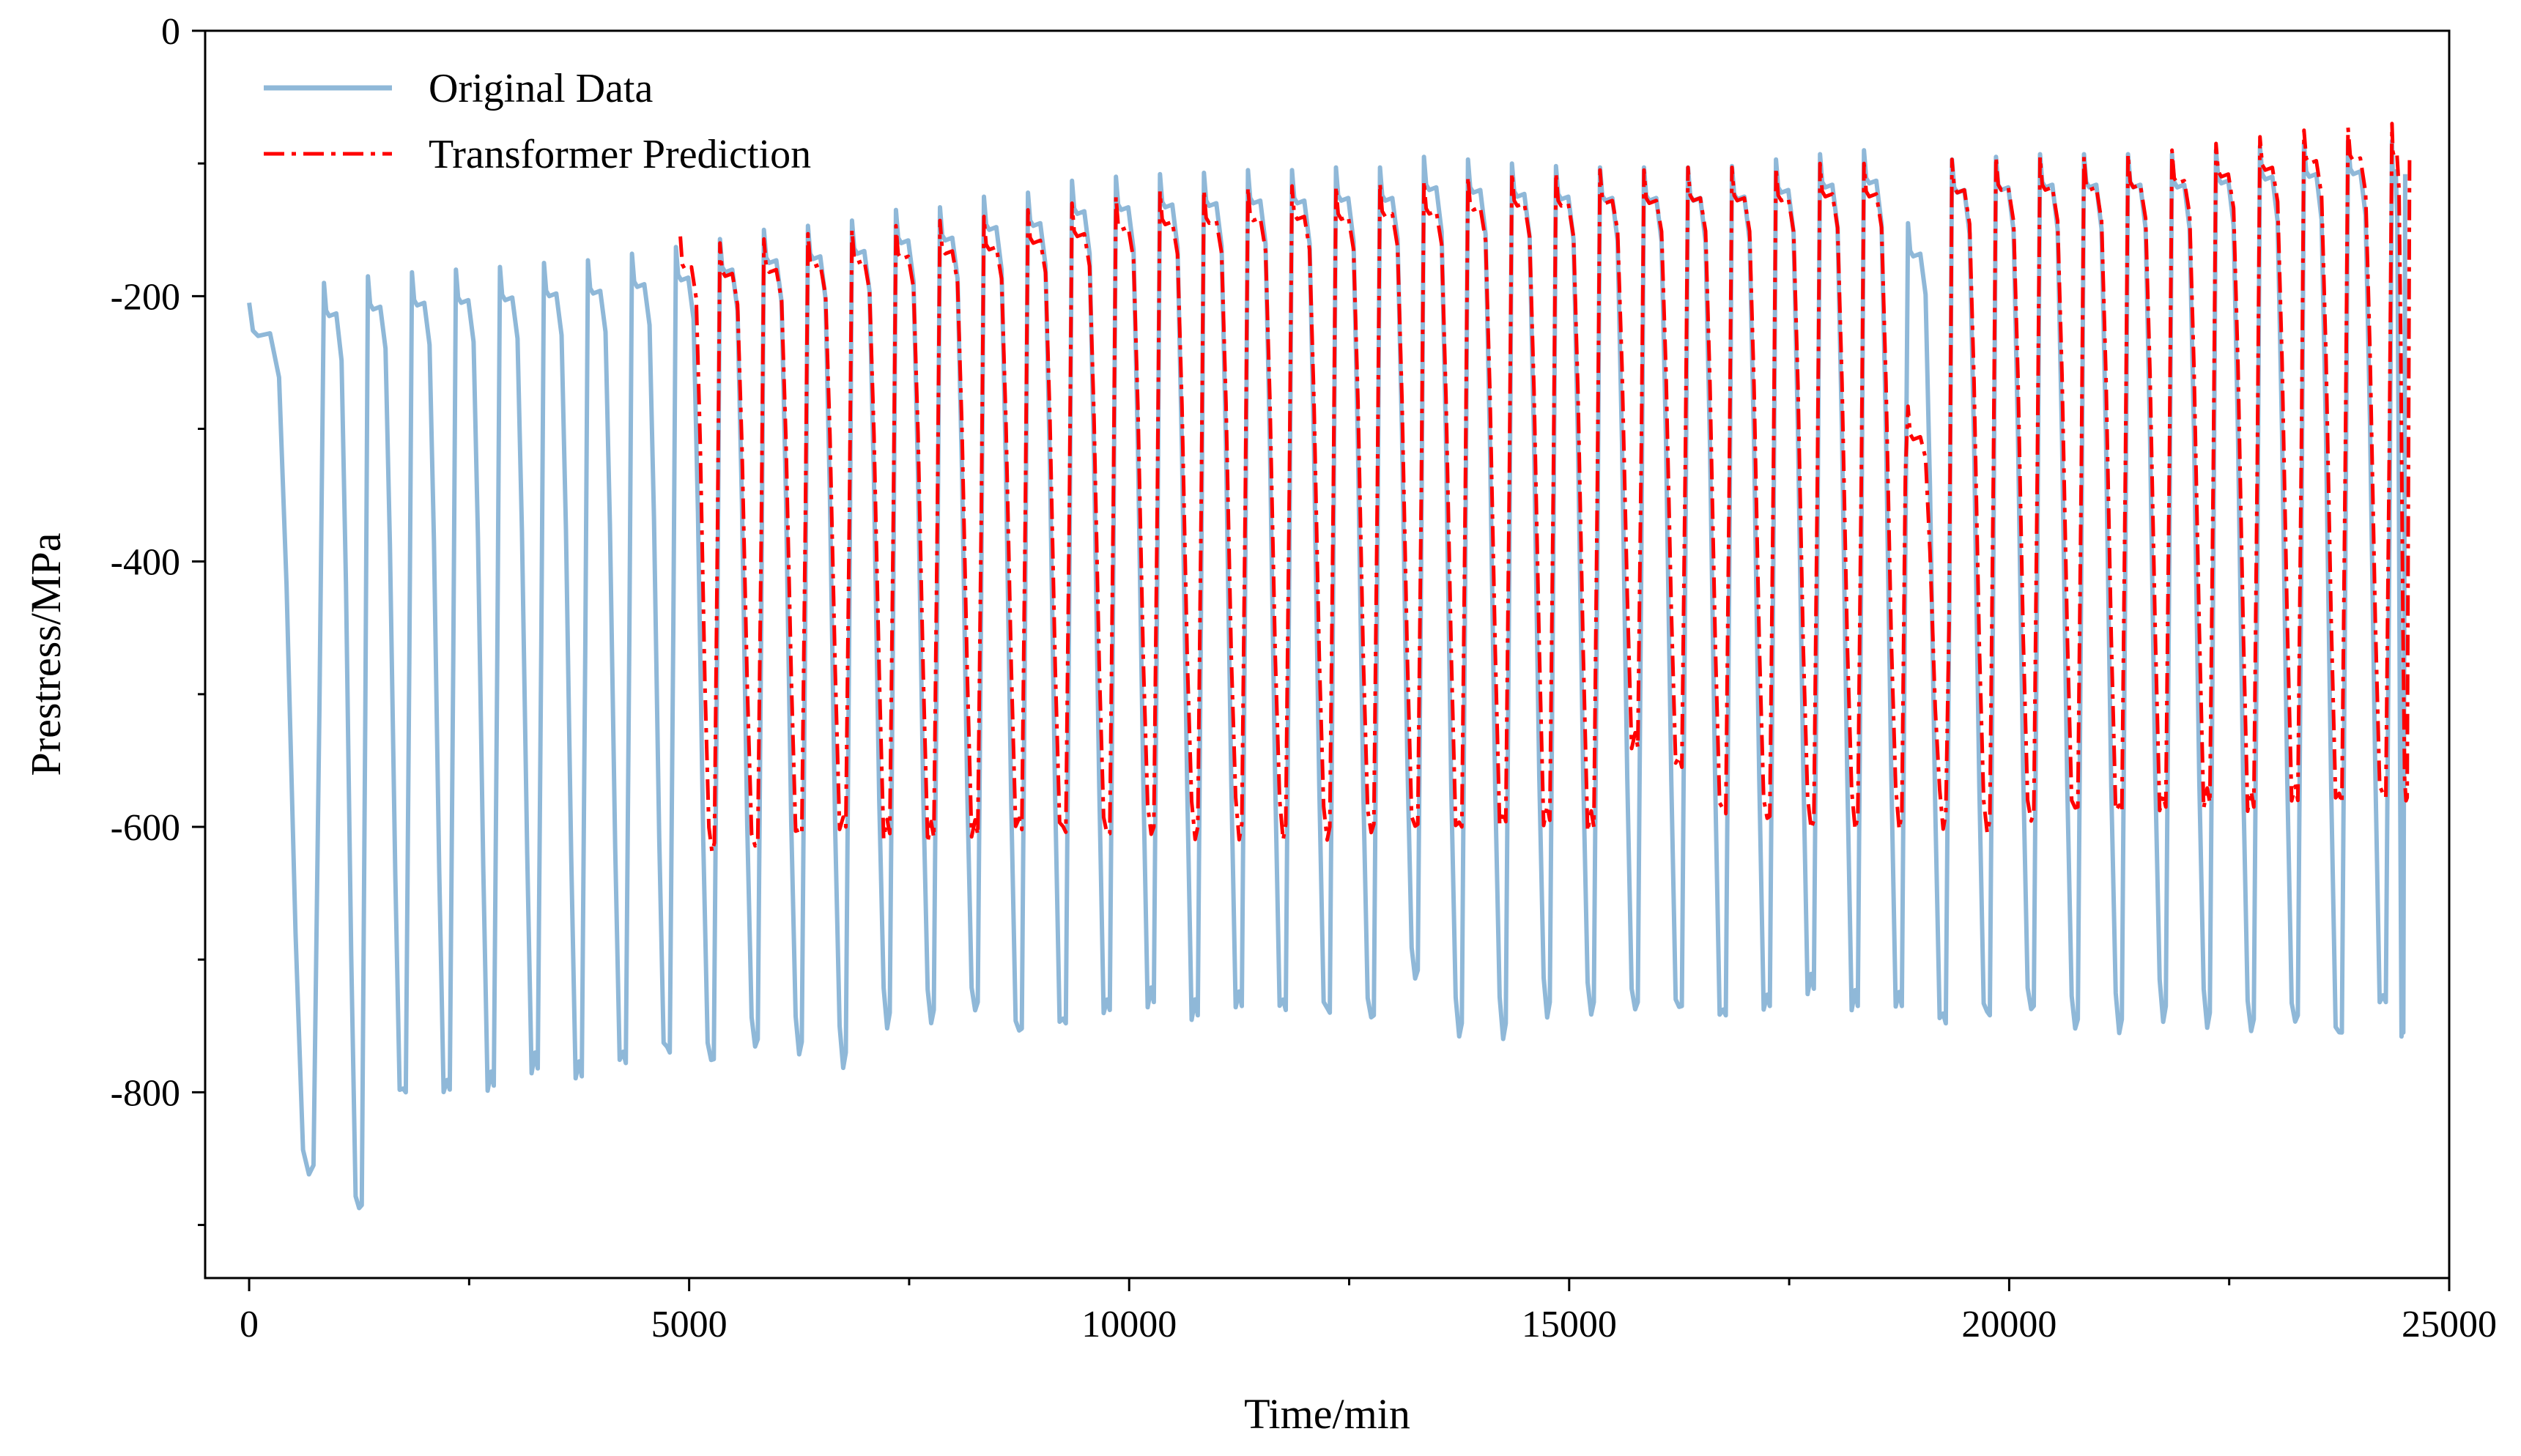 The height and width of the screenshot is (1456, 2521). I want to click on x-axis: 0 5000 10000 15000 20000 25000, so click(1368, 1311).